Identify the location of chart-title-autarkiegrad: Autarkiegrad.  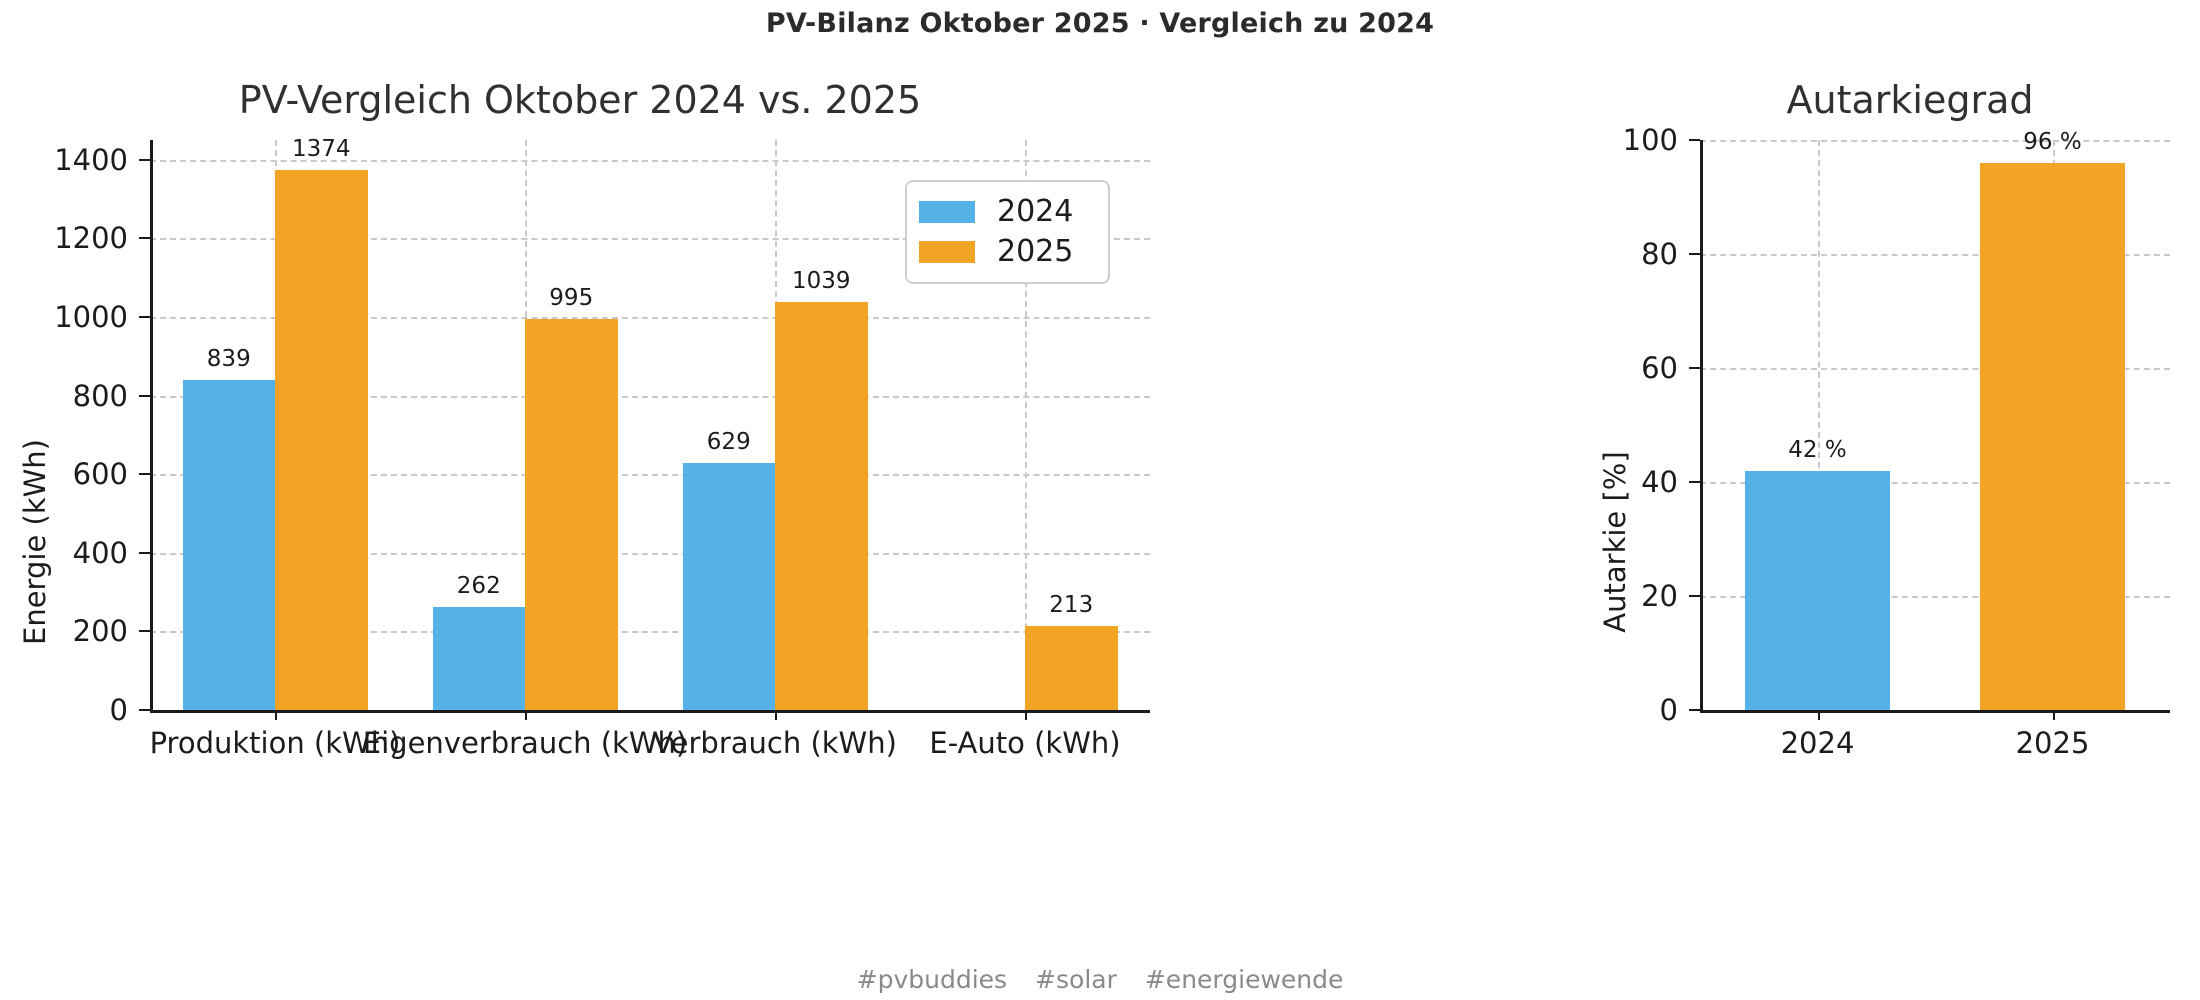
(1910, 100).